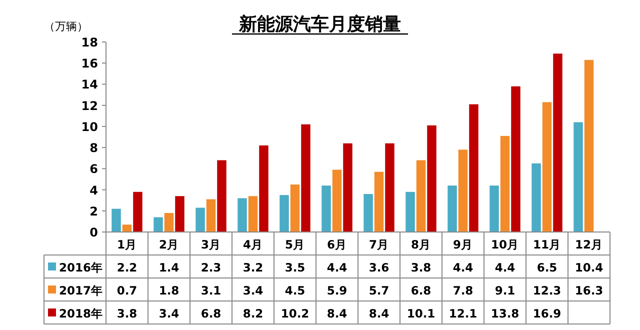 The width and height of the screenshot is (640, 330). Describe the element at coordinates (94, 169) in the screenshot. I see `y-tick-label: 6` at that location.